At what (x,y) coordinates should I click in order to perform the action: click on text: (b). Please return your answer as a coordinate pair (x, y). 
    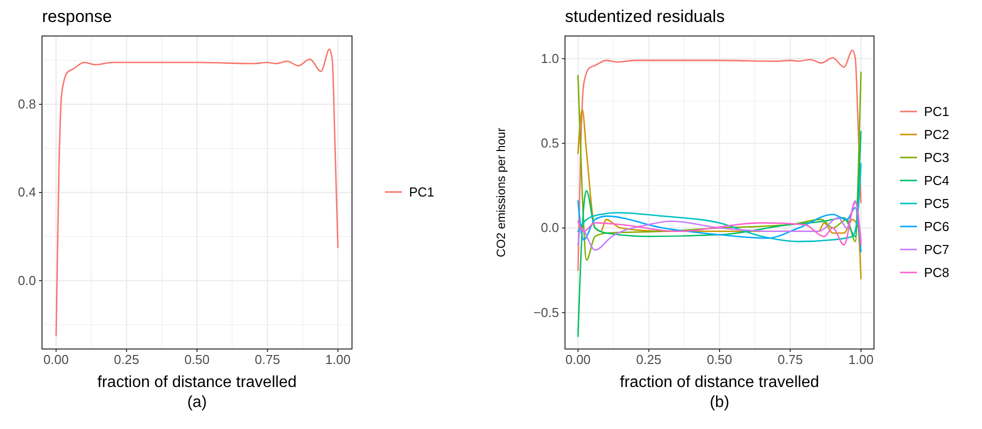
    Looking at the image, I should click on (720, 402).